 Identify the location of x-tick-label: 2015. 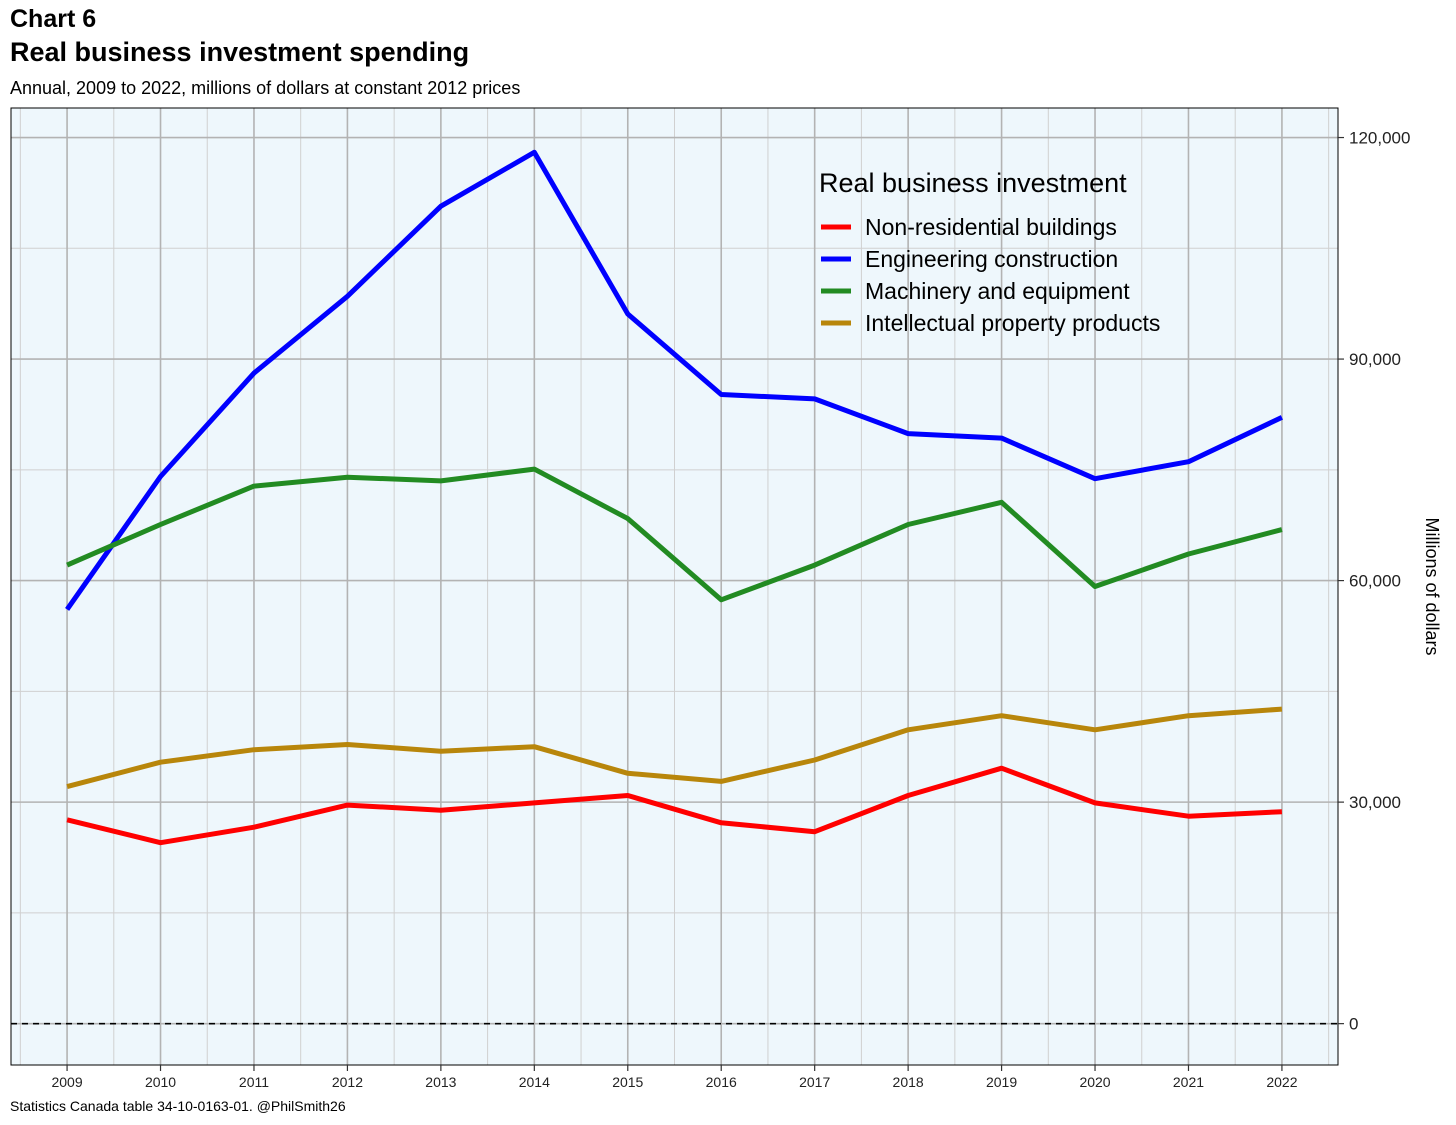
(627, 1082).